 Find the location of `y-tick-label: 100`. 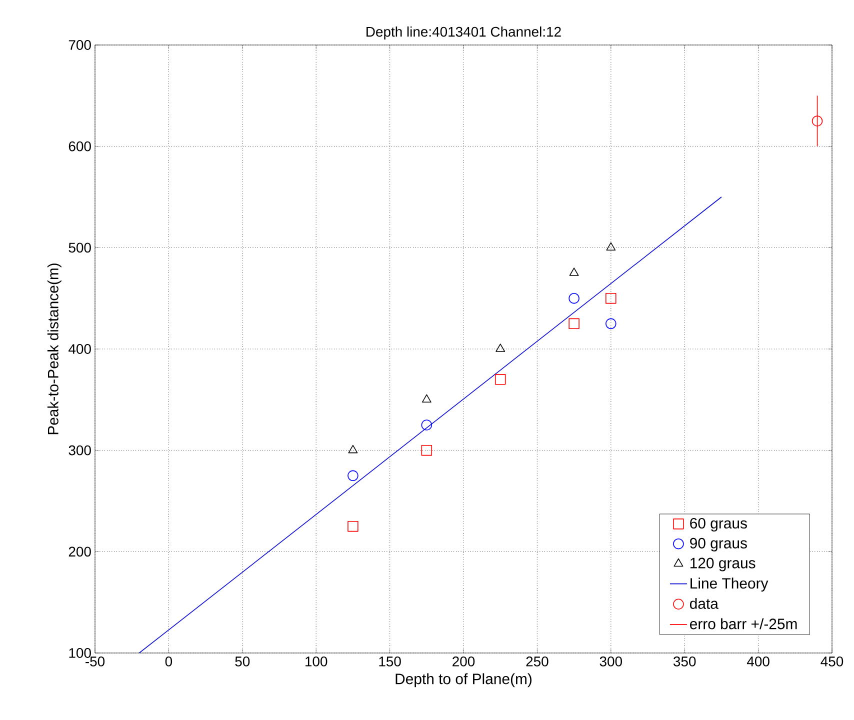

y-tick-label: 100 is located at coordinates (80, 653).